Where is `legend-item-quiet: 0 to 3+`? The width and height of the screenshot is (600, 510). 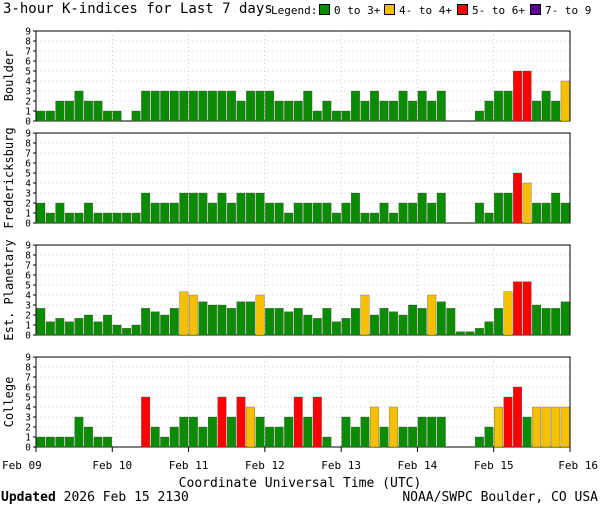
legend-item-quiet: 0 to 3+ is located at coordinates (349, 10).